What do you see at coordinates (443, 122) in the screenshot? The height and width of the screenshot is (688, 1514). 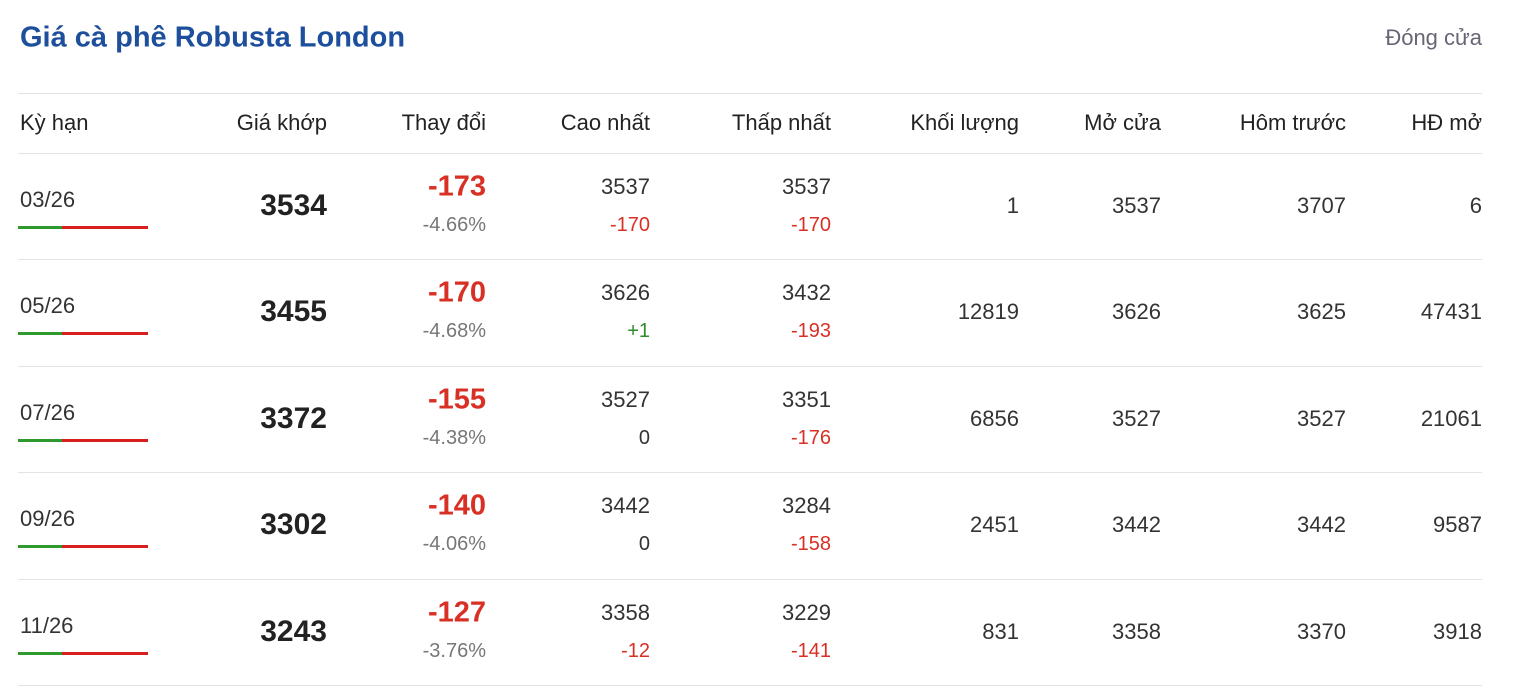 I see `column-header: Thay đổi` at bounding box center [443, 122].